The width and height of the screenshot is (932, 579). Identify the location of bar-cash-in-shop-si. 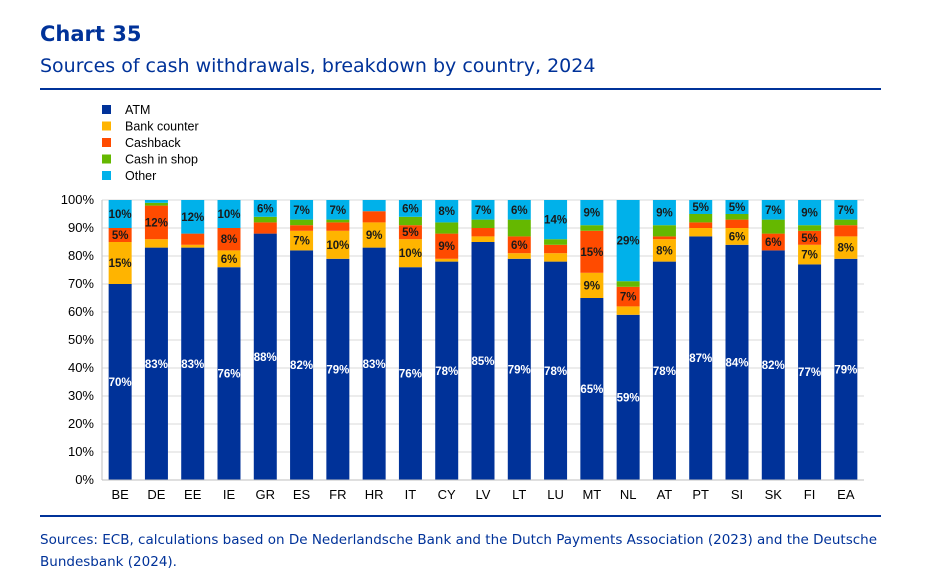
(737, 217).